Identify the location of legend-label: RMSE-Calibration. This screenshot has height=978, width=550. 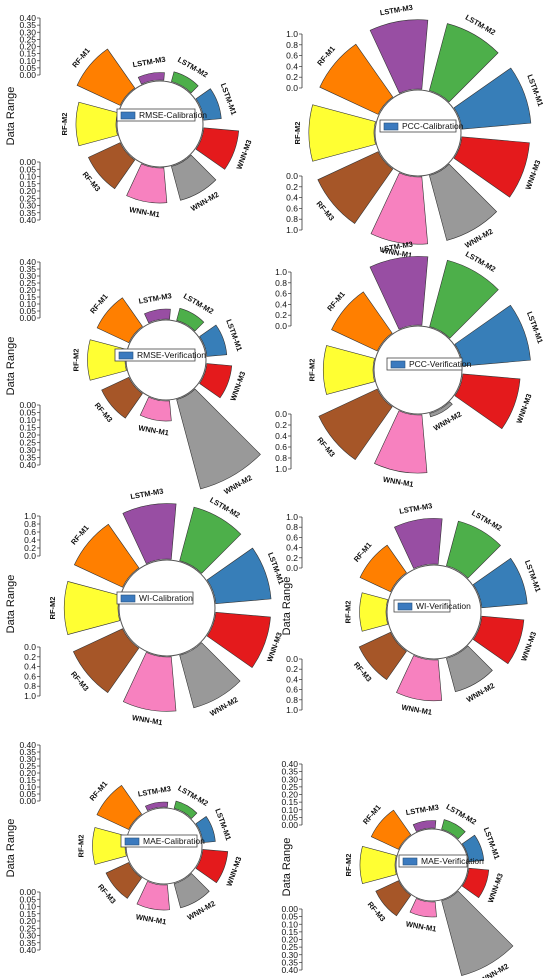
(173, 115).